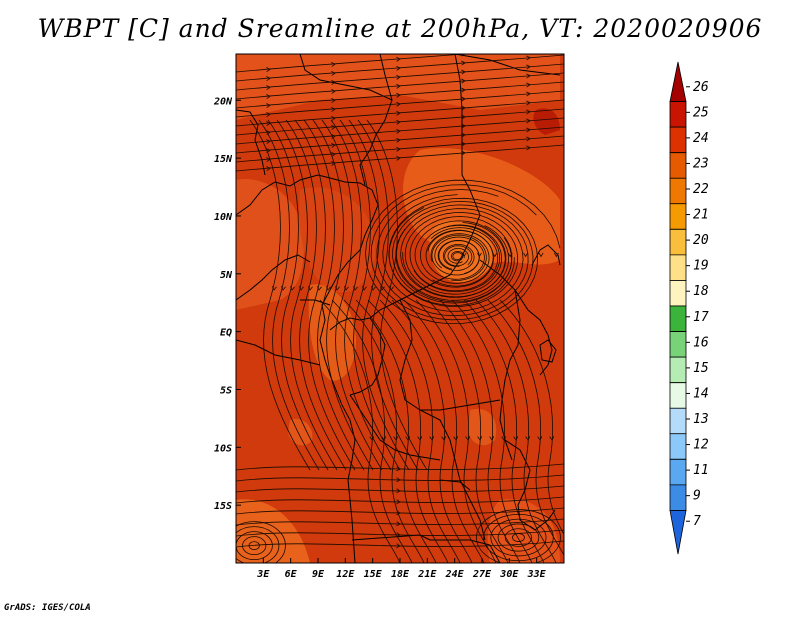 The image size is (800, 618). I want to click on y-tick-label: EQ, so click(226, 333).